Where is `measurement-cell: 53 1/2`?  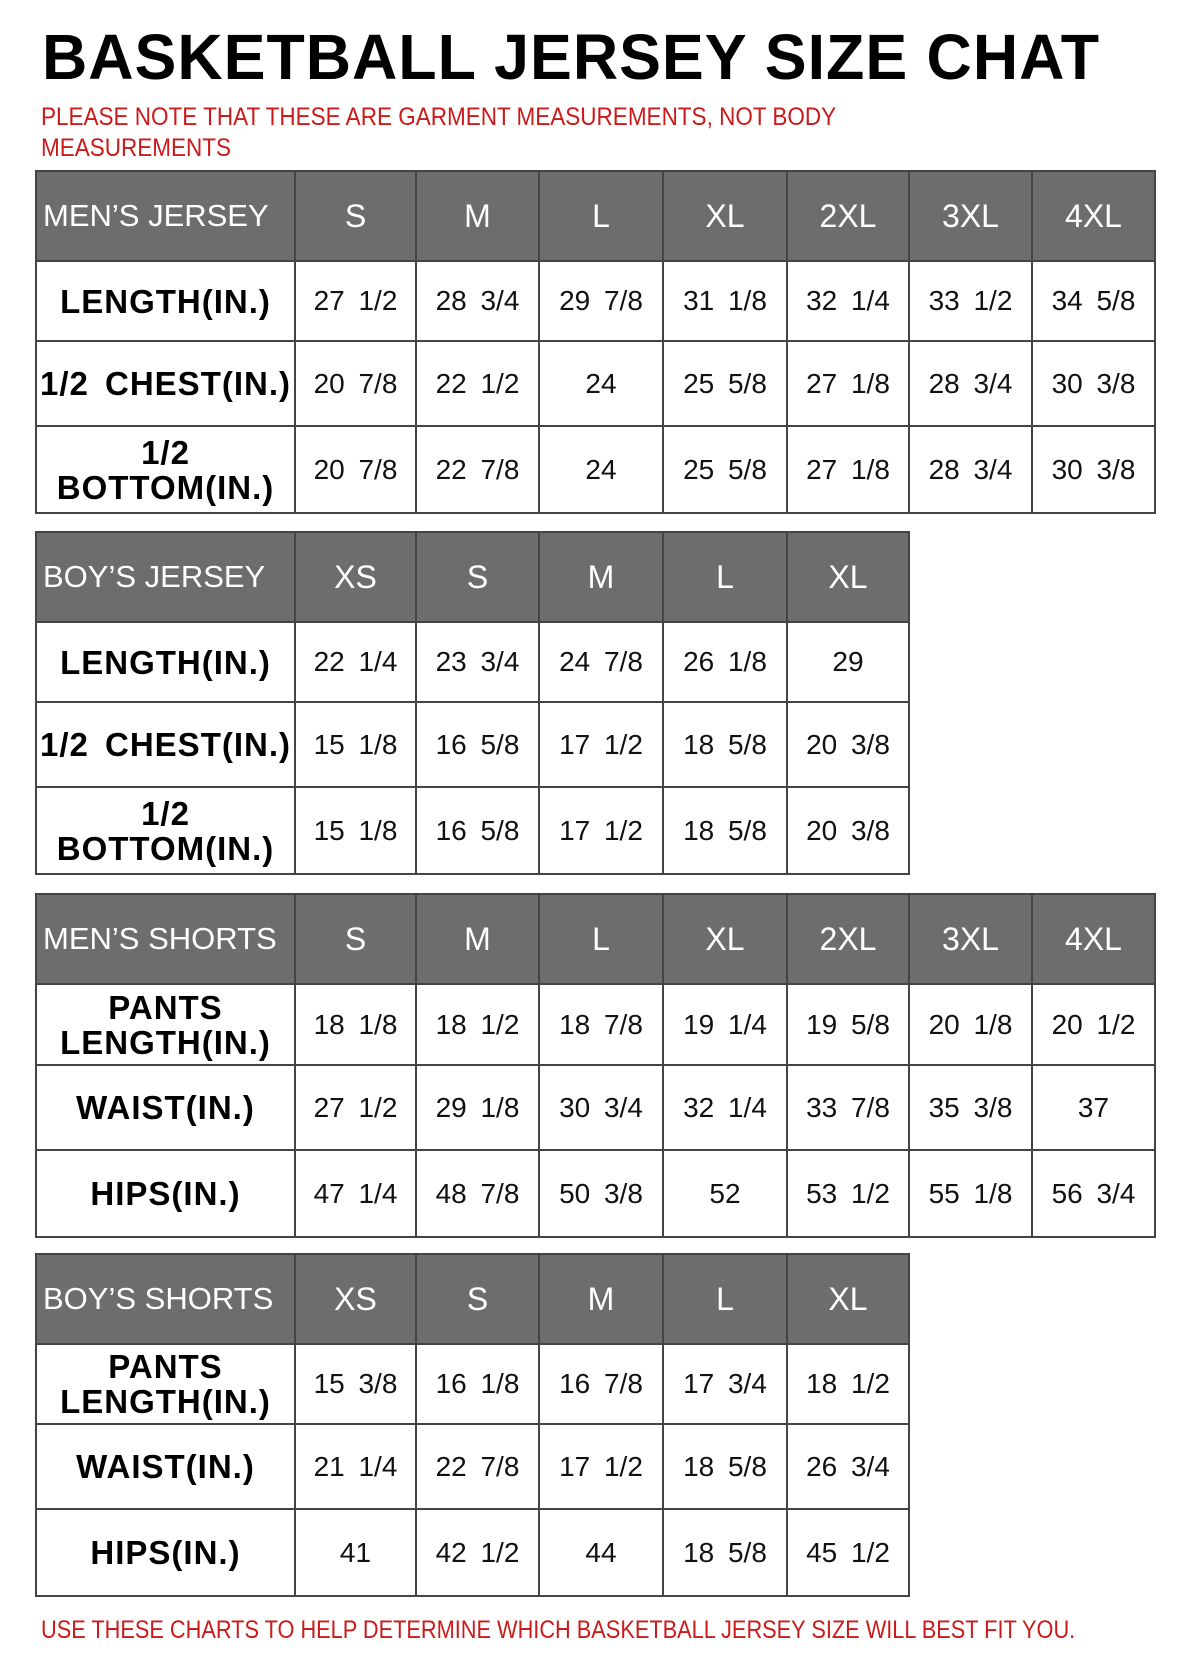 measurement-cell: 53 1/2 is located at coordinates (848, 1193).